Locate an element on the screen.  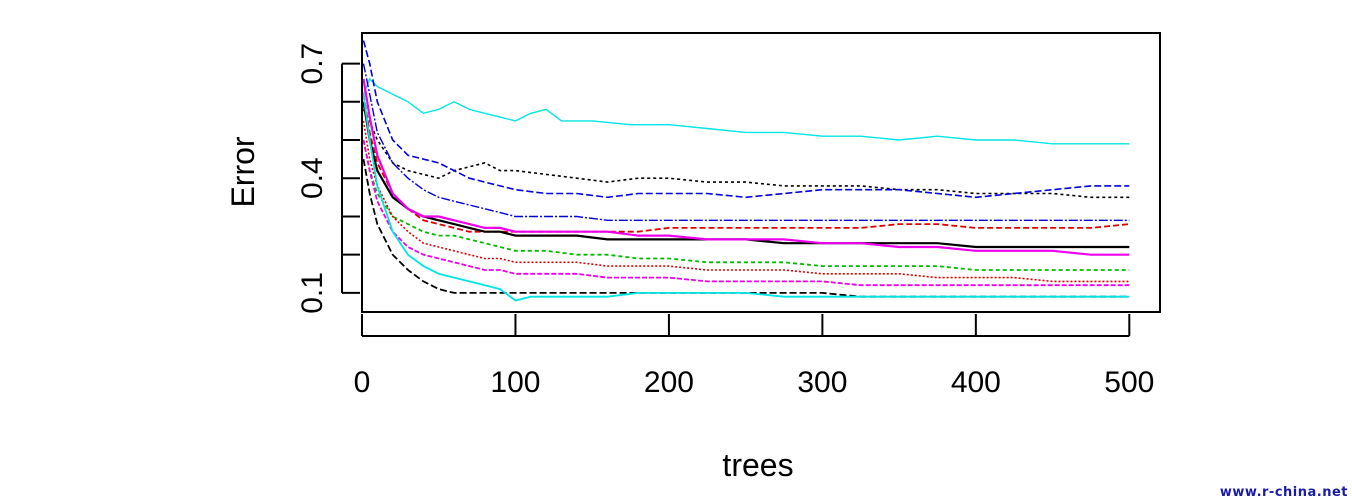
site-watermark: www.r-china.net is located at coordinates (1283, 492).